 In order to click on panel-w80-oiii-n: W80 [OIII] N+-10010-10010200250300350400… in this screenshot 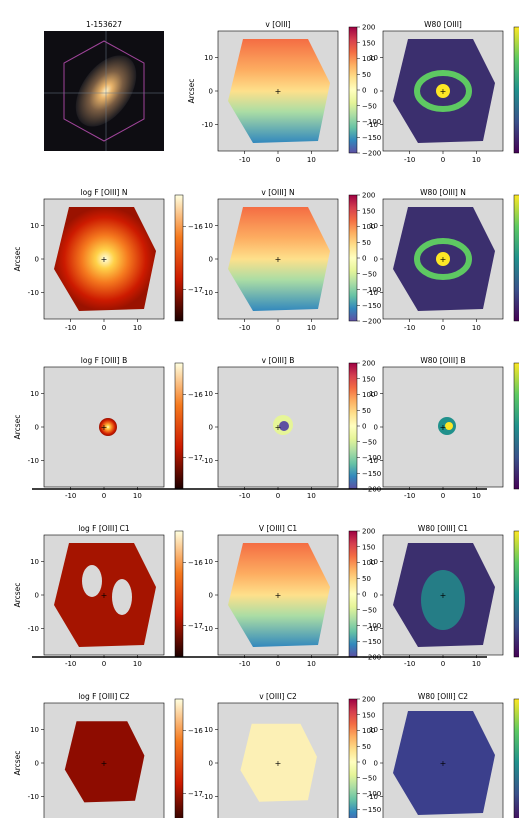, I will do `click(443, 260)`.